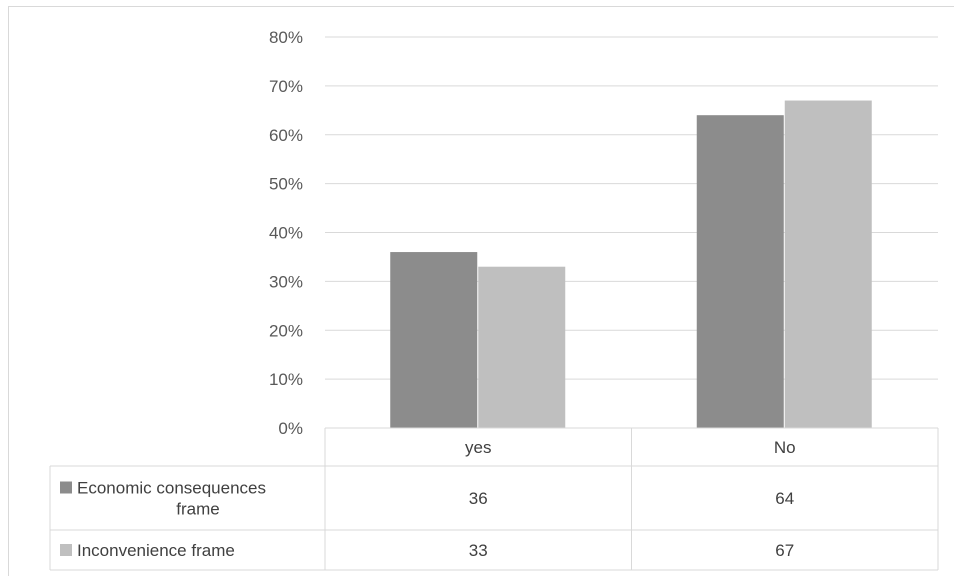 This screenshot has height=579, width=957. Describe the element at coordinates (785, 447) in the screenshot. I see `x-tick-label: No` at that location.